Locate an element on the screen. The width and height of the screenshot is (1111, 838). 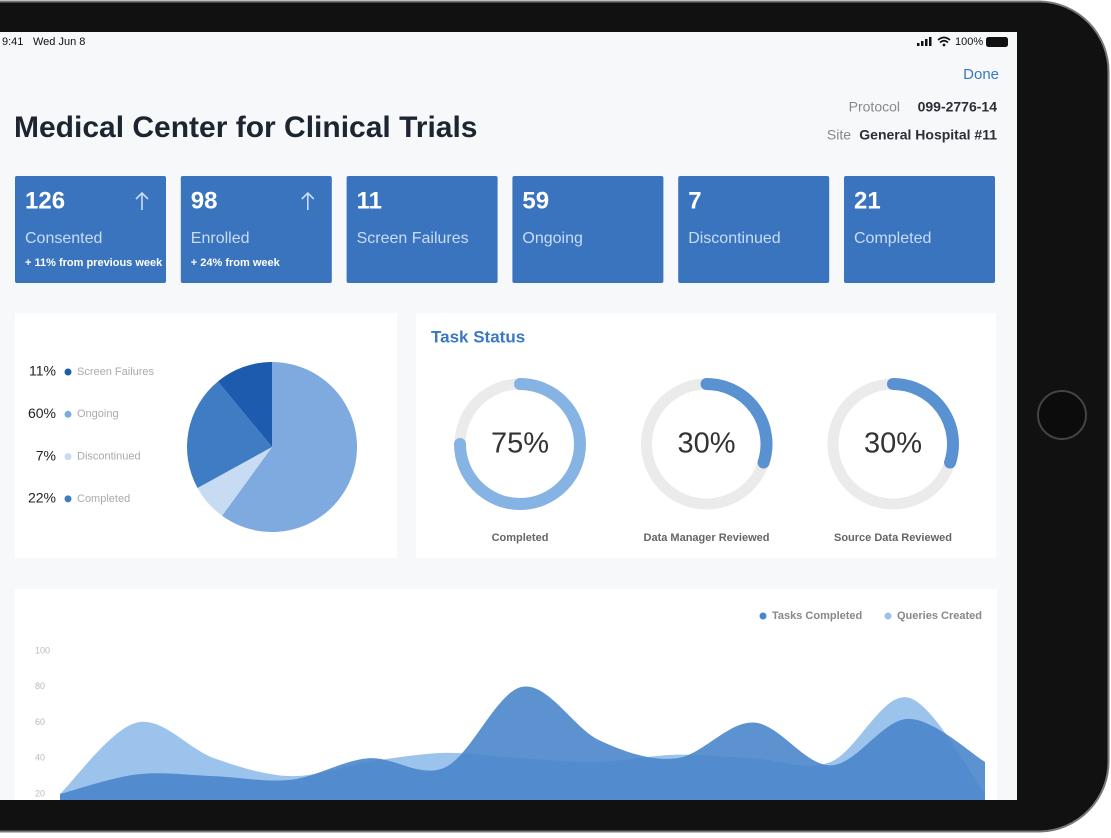
y-tick-label: 40 is located at coordinates (40, 758).